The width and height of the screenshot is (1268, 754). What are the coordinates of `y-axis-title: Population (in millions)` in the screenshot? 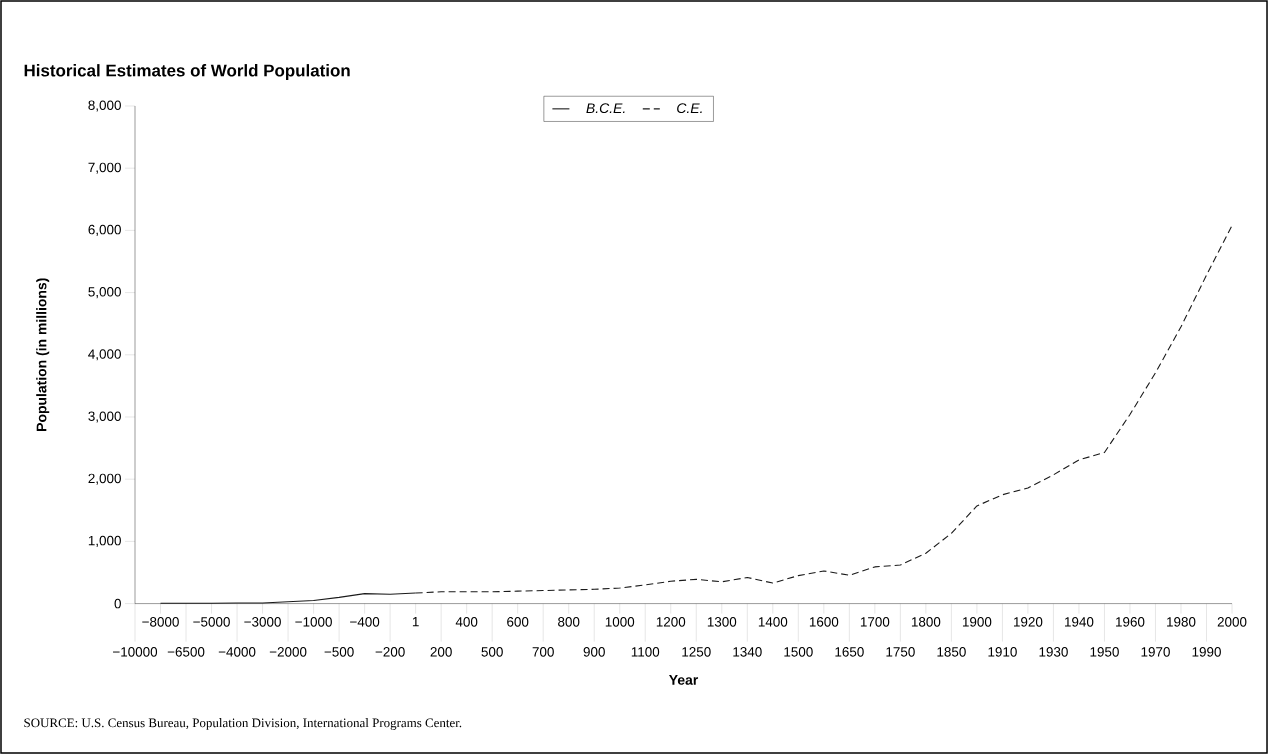 It's located at (43, 354).